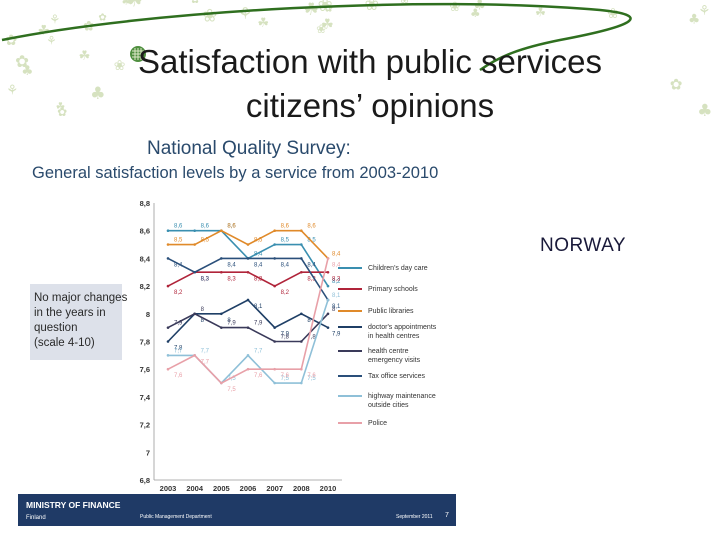 The width and height of the screenshot is (720, 540). I want to click on x-tick-label: 2004, so click(195, 488).